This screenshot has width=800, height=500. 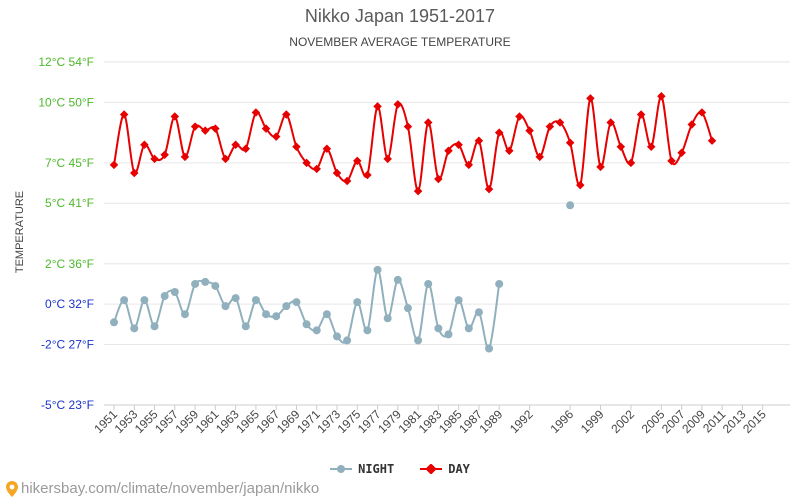 I want to click on x-tick-label: 2015, so click(x=754, y=421).